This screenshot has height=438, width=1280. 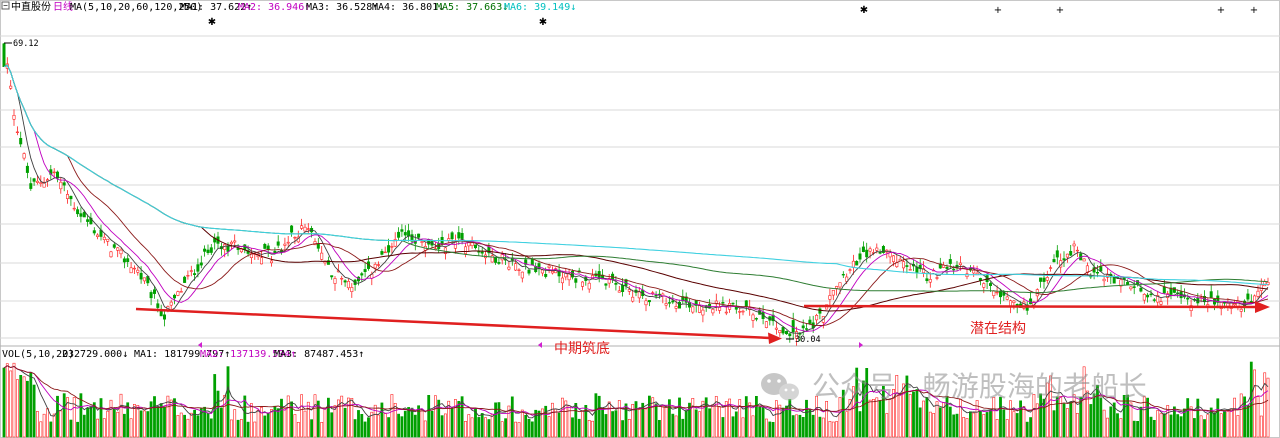 I want to click on event-markers: ✱ ✱ ✱ + + + +, so click(x=733, y=16).